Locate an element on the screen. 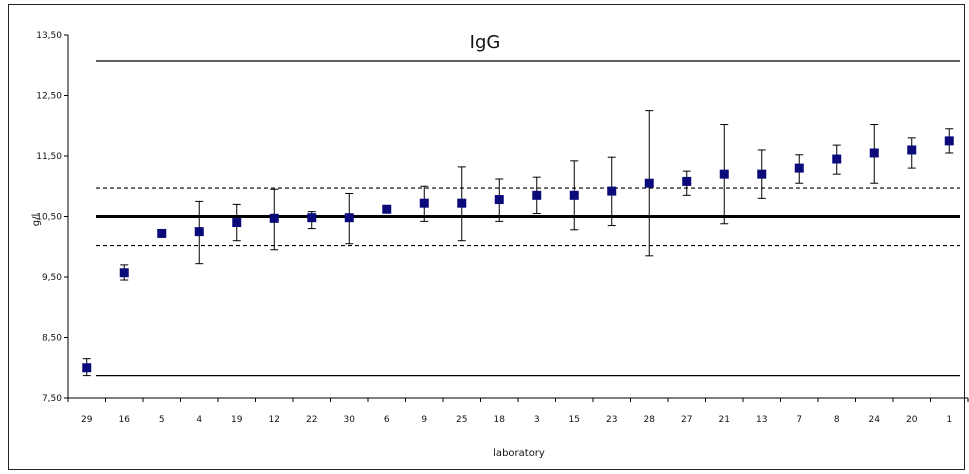  x-tick-label: 29 is located at coordinates (87, 420).